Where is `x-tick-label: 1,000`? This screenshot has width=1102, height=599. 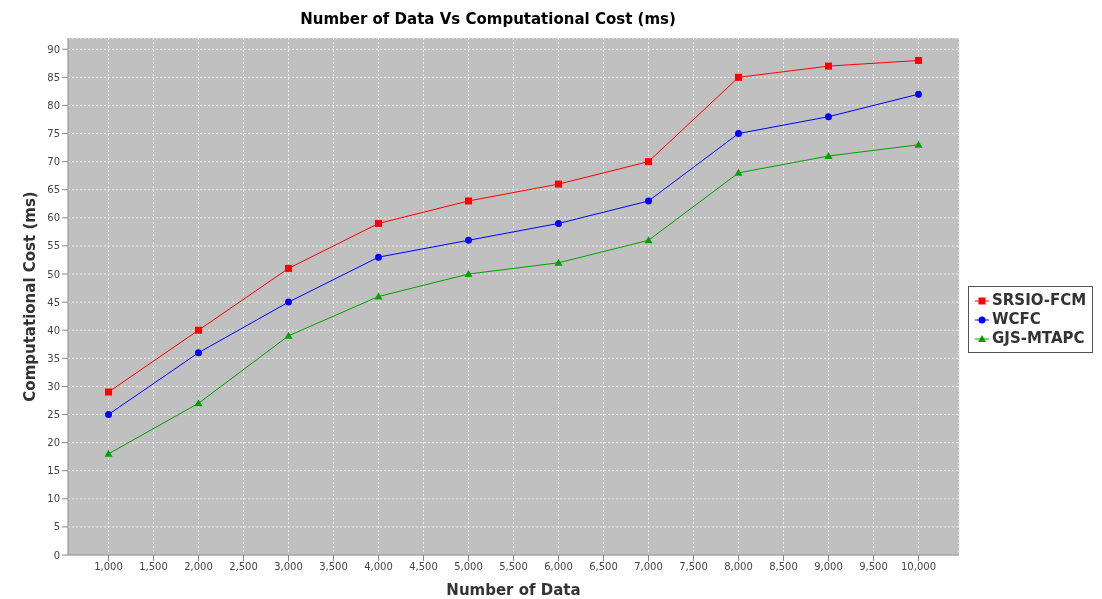 x-tick-label: 1,000 is located at coordinates (108, 567).